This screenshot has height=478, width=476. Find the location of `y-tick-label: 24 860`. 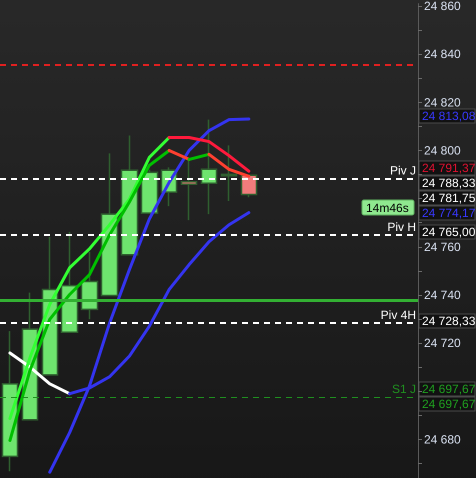

y-tick-label: 24 860 is located at coordinates (443, 6).